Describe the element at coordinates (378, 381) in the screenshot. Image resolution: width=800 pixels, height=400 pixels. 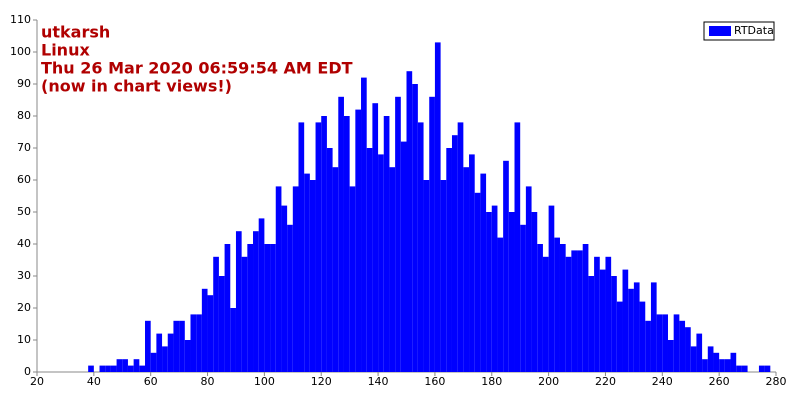
I see `x-tick-label: 140` at that location.